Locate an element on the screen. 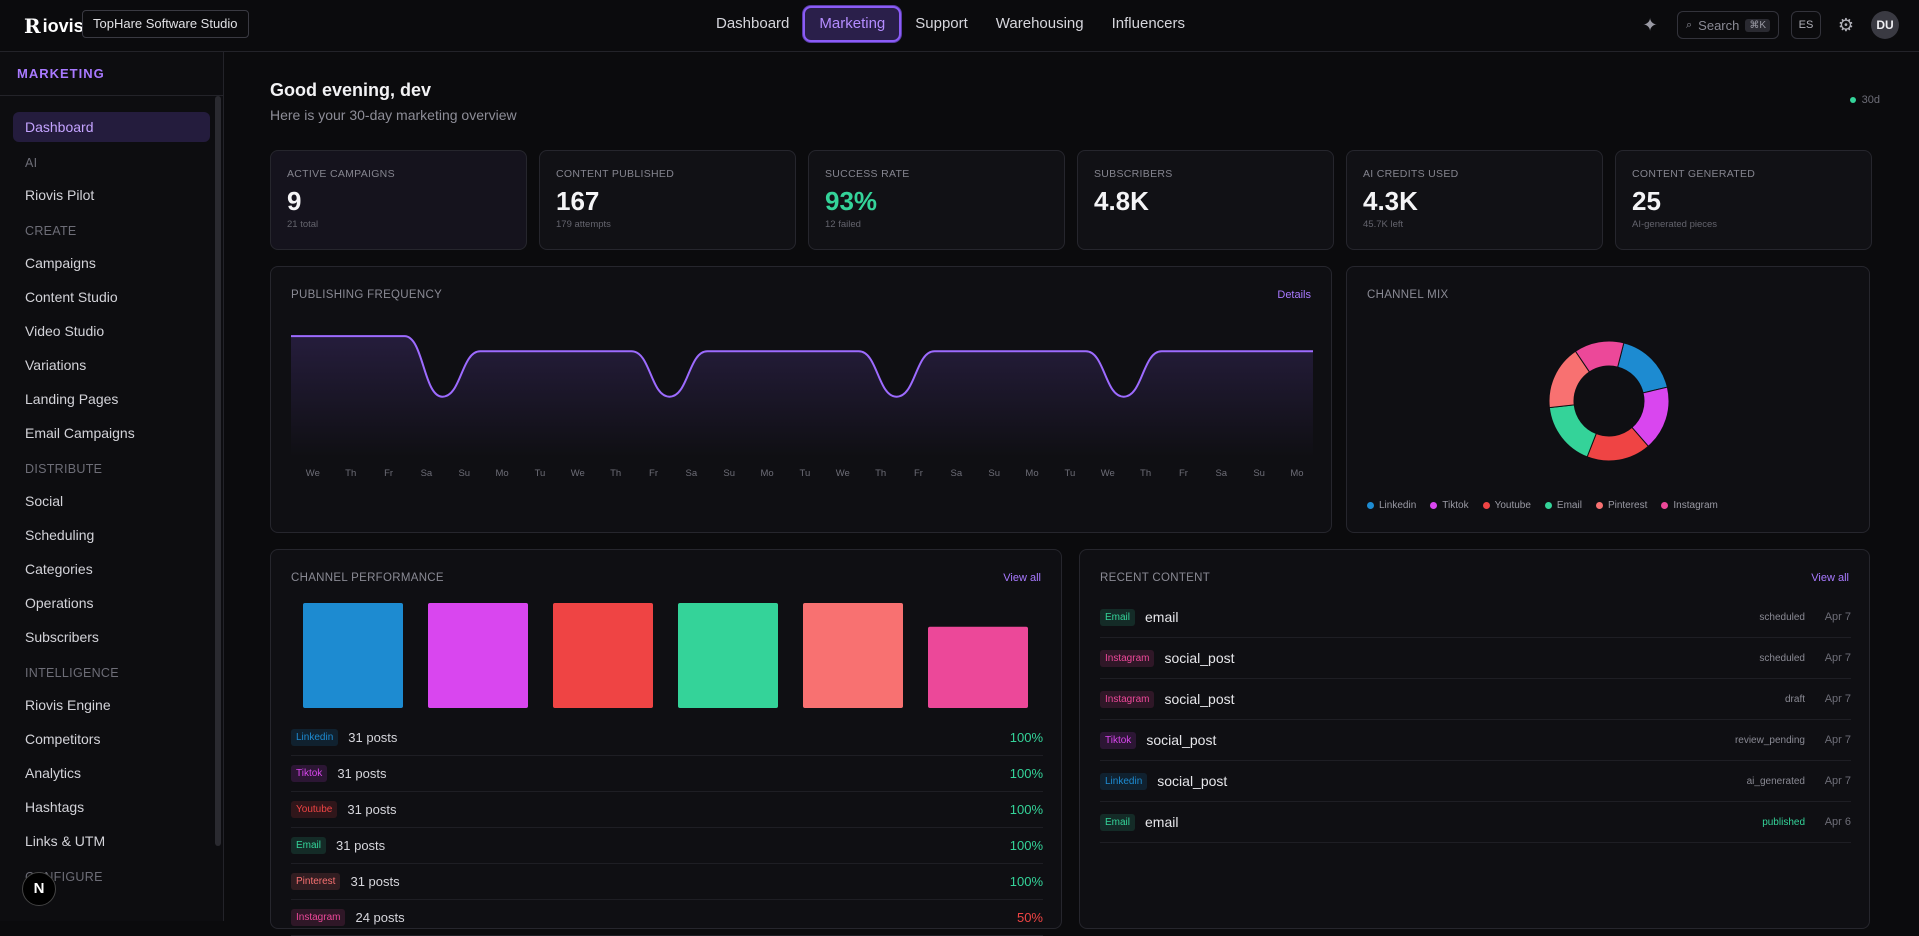 The image size is (1919, 936). nav-warehousing: Warehousing is located at coordinates (1039, 23).